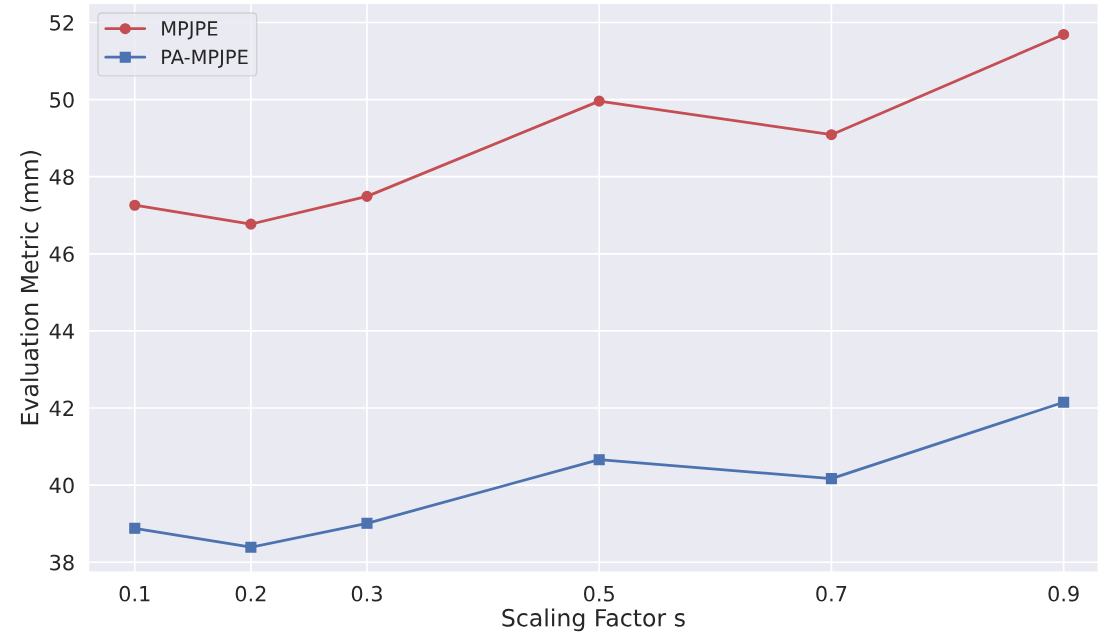 The height and width of the screenshot is (643, 1104). What do you see at coordinates (599, 593) in the screenshot?
I see `x-tick-label: 0.5` at bounding box center [599, 593].